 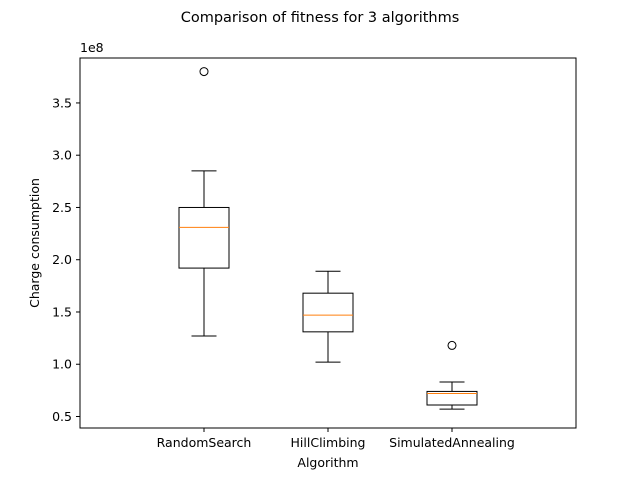 What do you see at coordinates (62, 207) in the screenshot?
I see `y-tick-label: 2.5` at bounding box center [62, 207].